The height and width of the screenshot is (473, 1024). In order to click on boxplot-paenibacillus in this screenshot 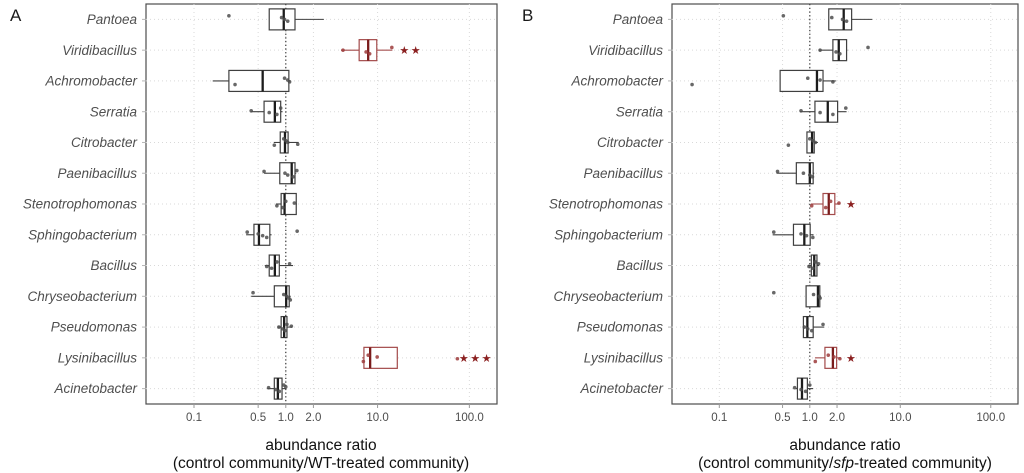, I will do `click(795, 173)`.